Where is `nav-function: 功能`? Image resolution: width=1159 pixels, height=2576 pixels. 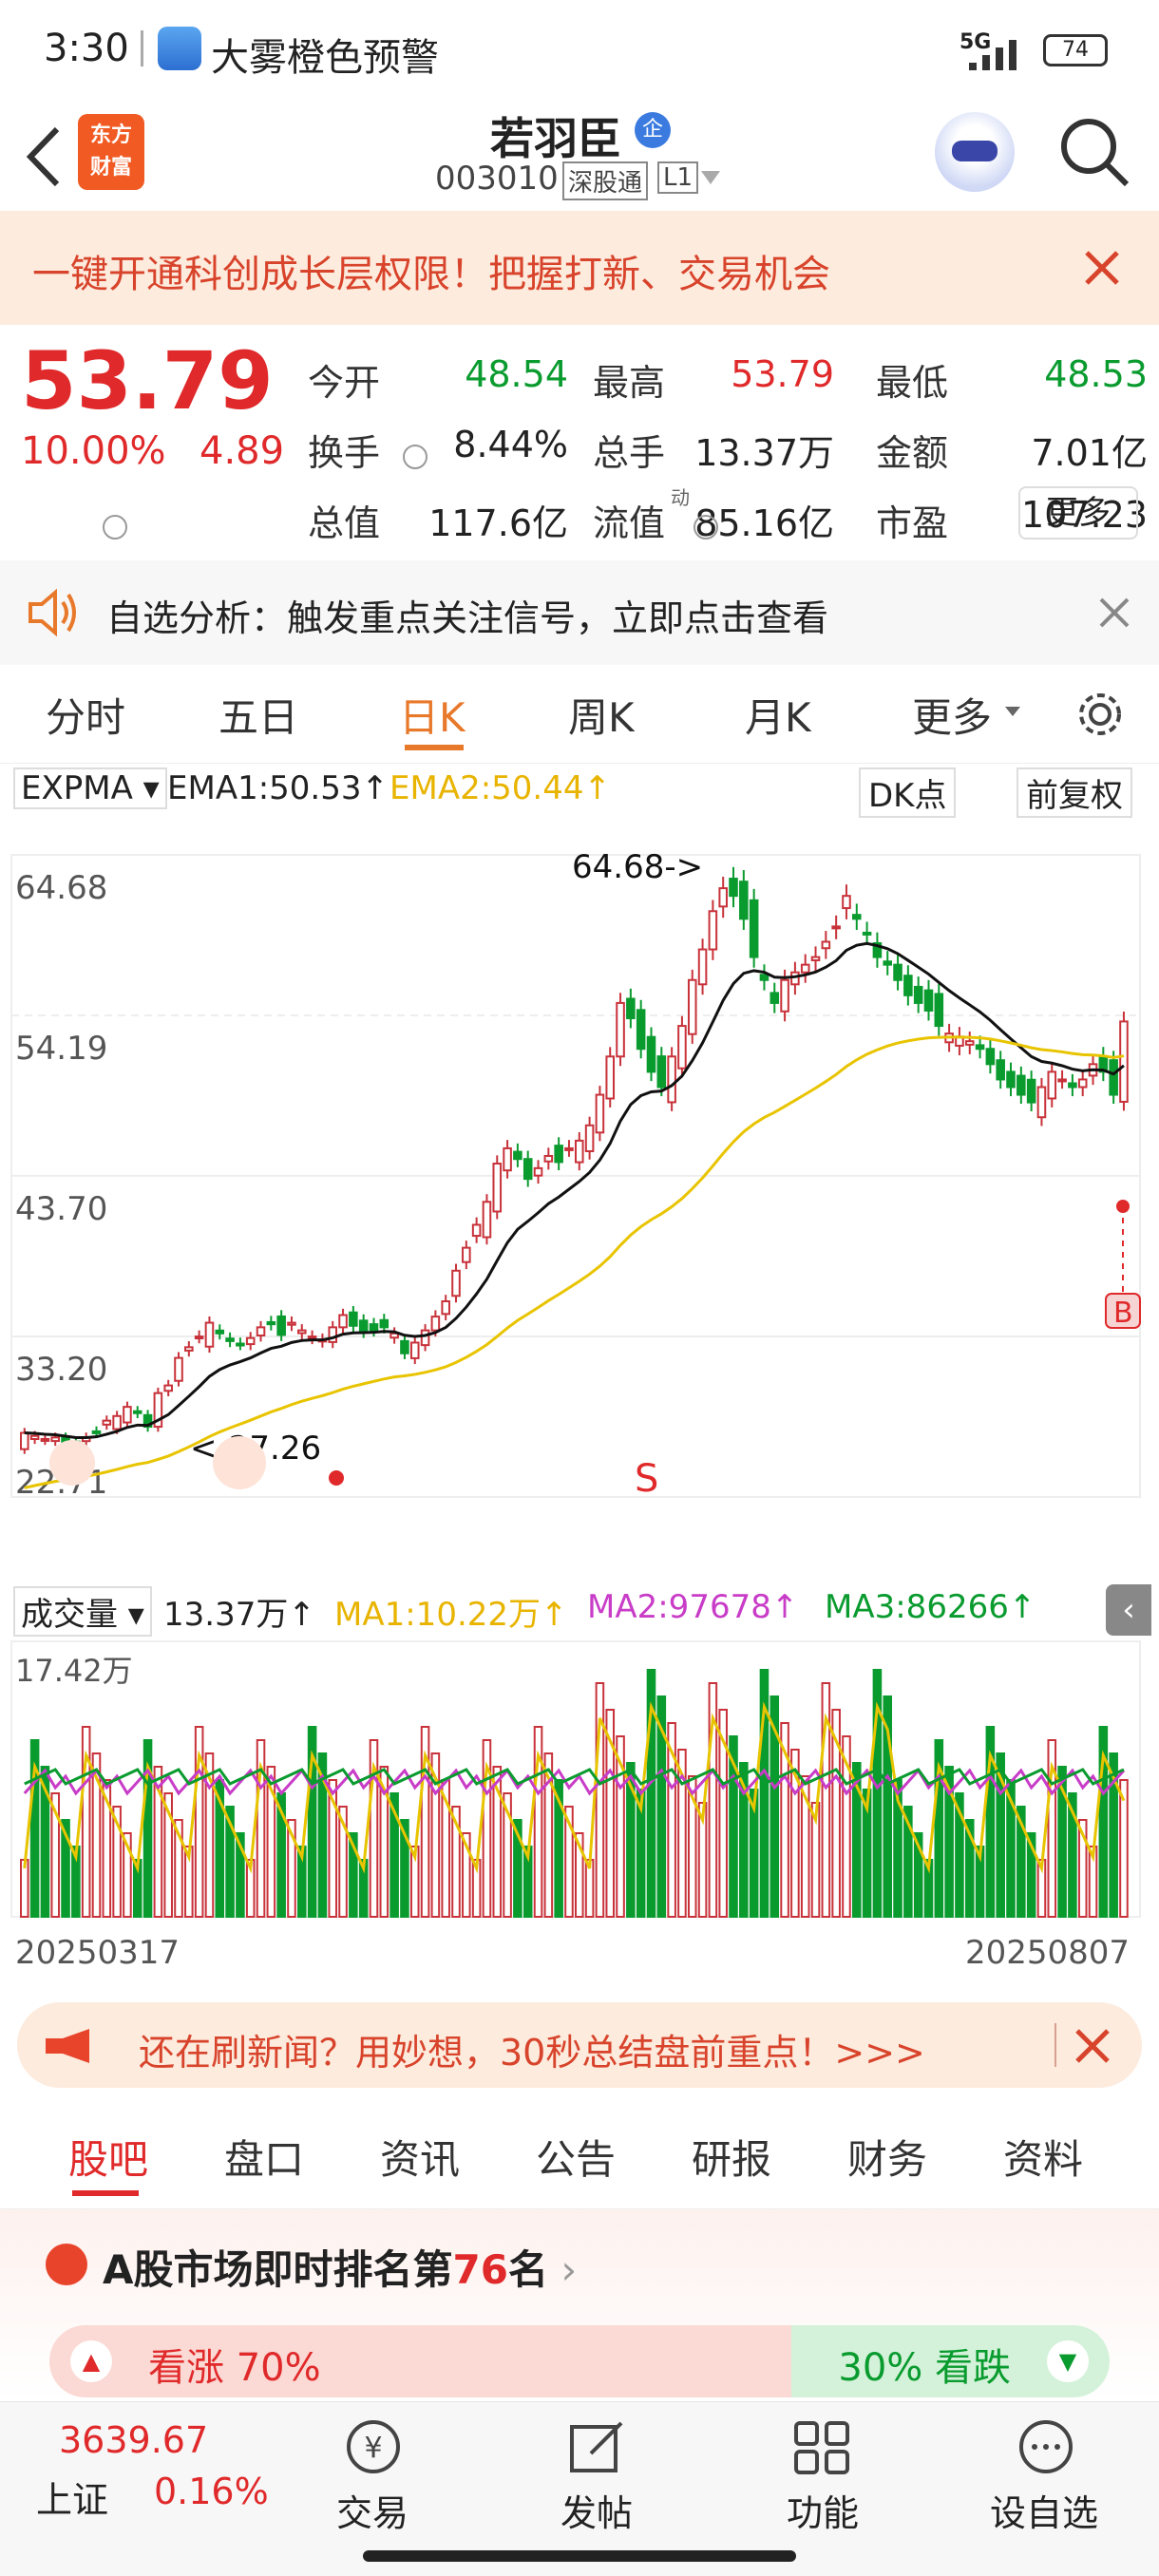
nav-function: 功能 is located at coordinates (823, 2513).